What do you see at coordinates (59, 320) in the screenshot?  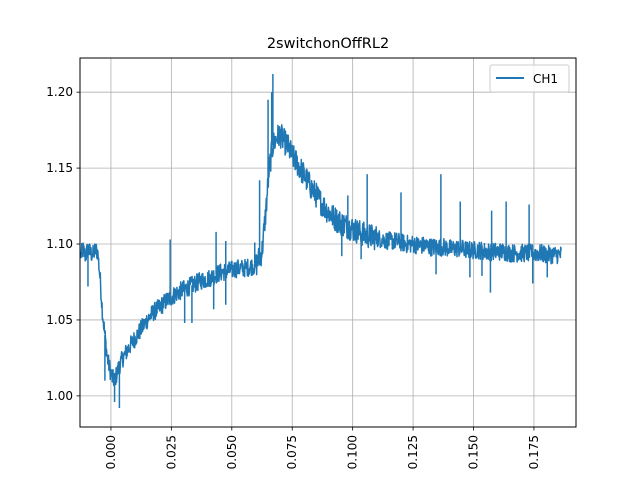 I see `y-tick-label: 1.05` at bounding box center [59, 320].